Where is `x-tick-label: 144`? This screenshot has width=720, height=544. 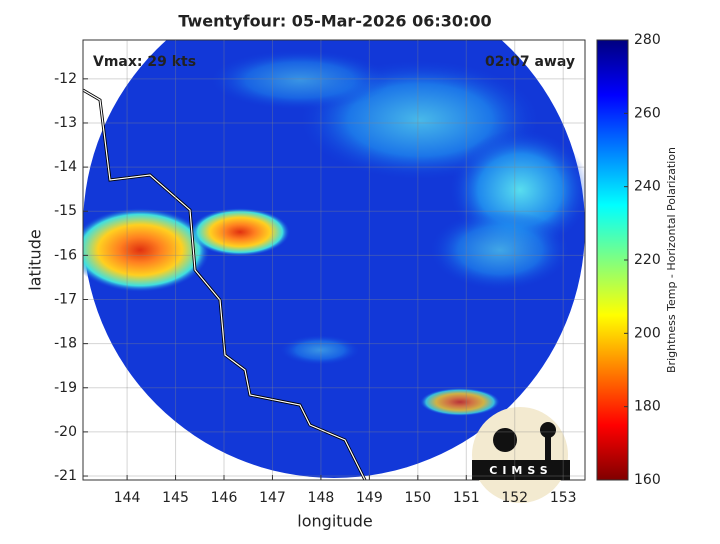
x-tick-label: 144 is located at coordinates (127, 498).